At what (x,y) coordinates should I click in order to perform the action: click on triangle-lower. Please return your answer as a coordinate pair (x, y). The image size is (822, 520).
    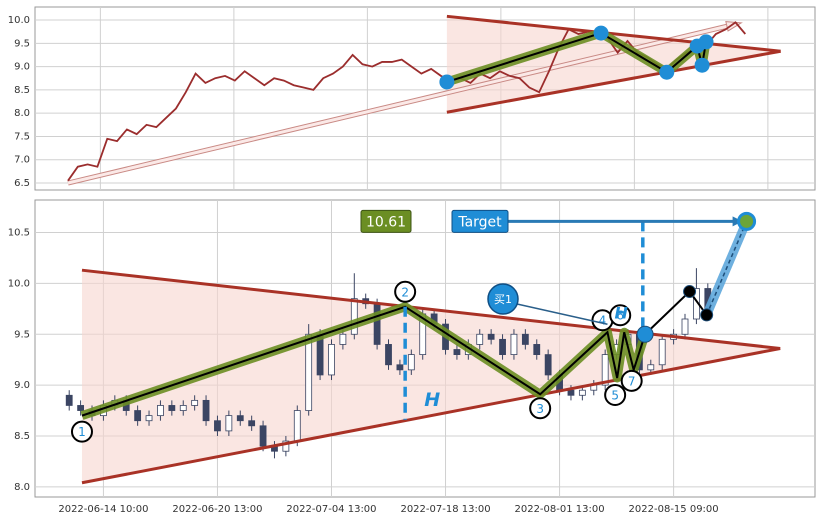
    Looking at the image, I should click on (613, 81).